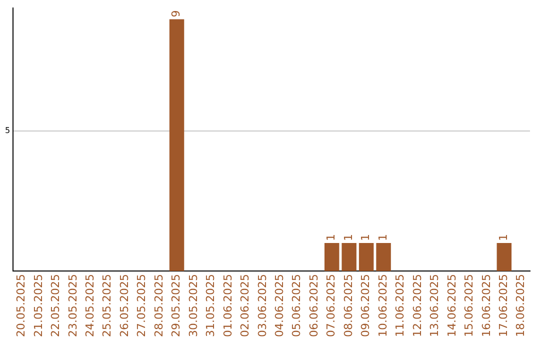 The width and height of the screenshot is (540, 340). What do you see at coordinates (400, 306) in the screenshot?
I see `x-tick-label: 11.06.2025` at bounding box center [400, 306].